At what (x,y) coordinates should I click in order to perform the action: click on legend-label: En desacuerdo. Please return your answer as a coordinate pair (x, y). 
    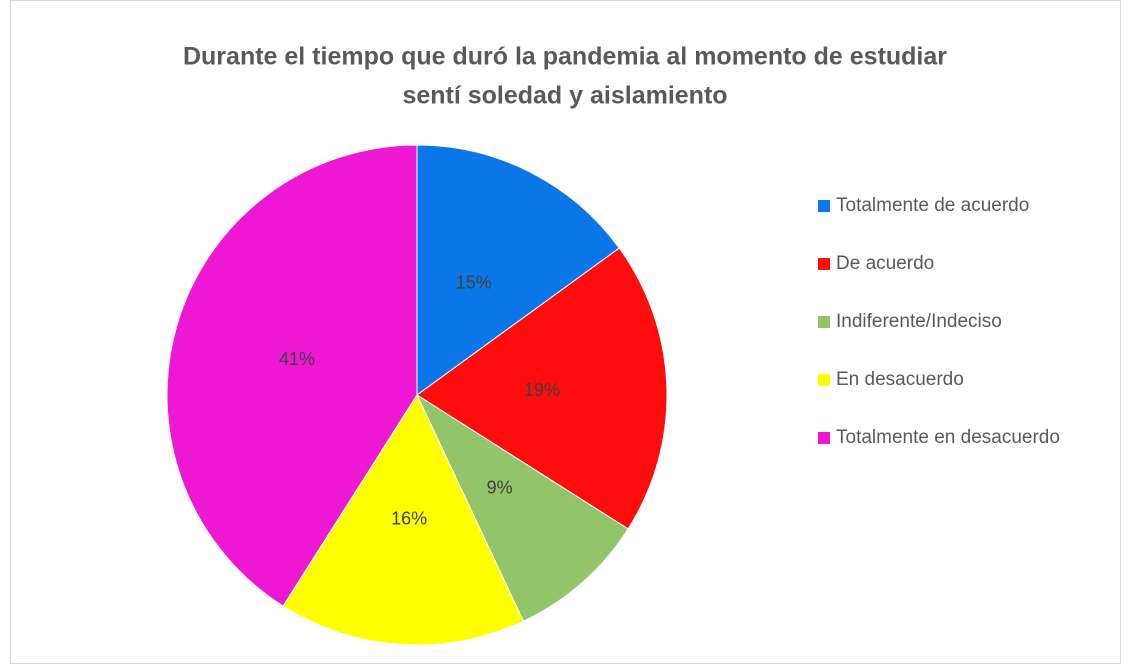
    Looking at the image, I should click on (900, 379).